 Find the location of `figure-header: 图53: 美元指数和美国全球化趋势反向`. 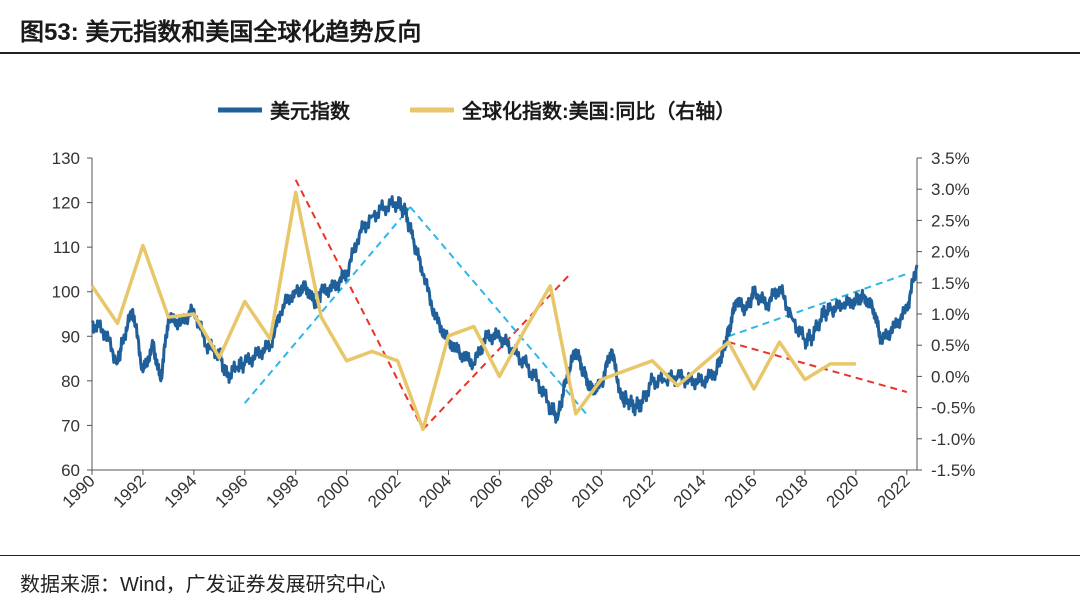

figure-header: 图53: 美元指数和美国全球化趋势反向 is located at coordinates (220, 29).